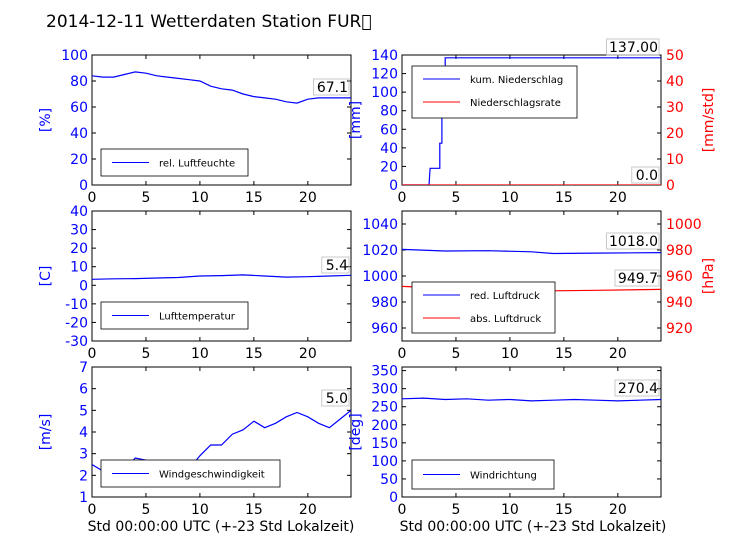 This screenshot has width=736, height=552. I want to click on y2-tick-label: 980, so click(679, 251).